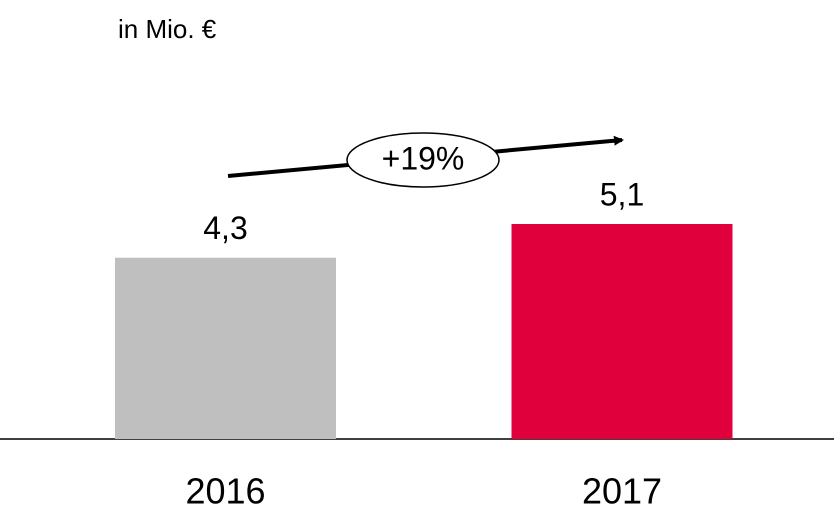  What do you see at coordinates (167, 29) in the screenshot?
I see `subtitle: in Mio. €` at bounding box center [167, 29].